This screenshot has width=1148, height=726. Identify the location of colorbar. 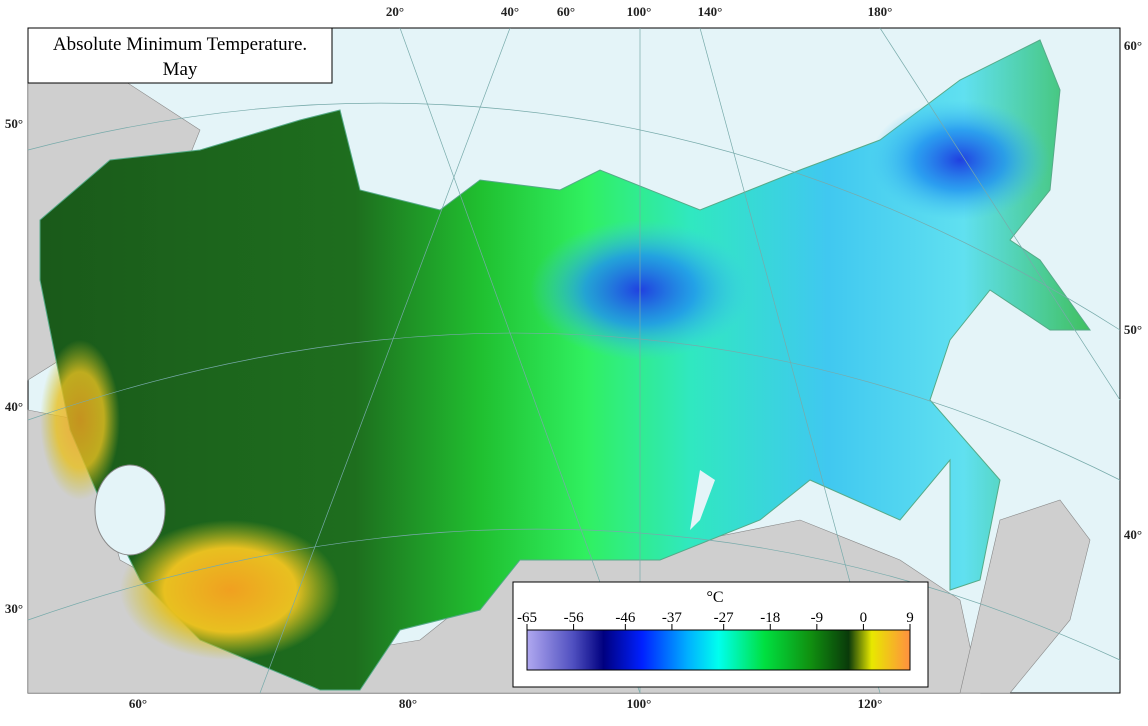
(718, 650).